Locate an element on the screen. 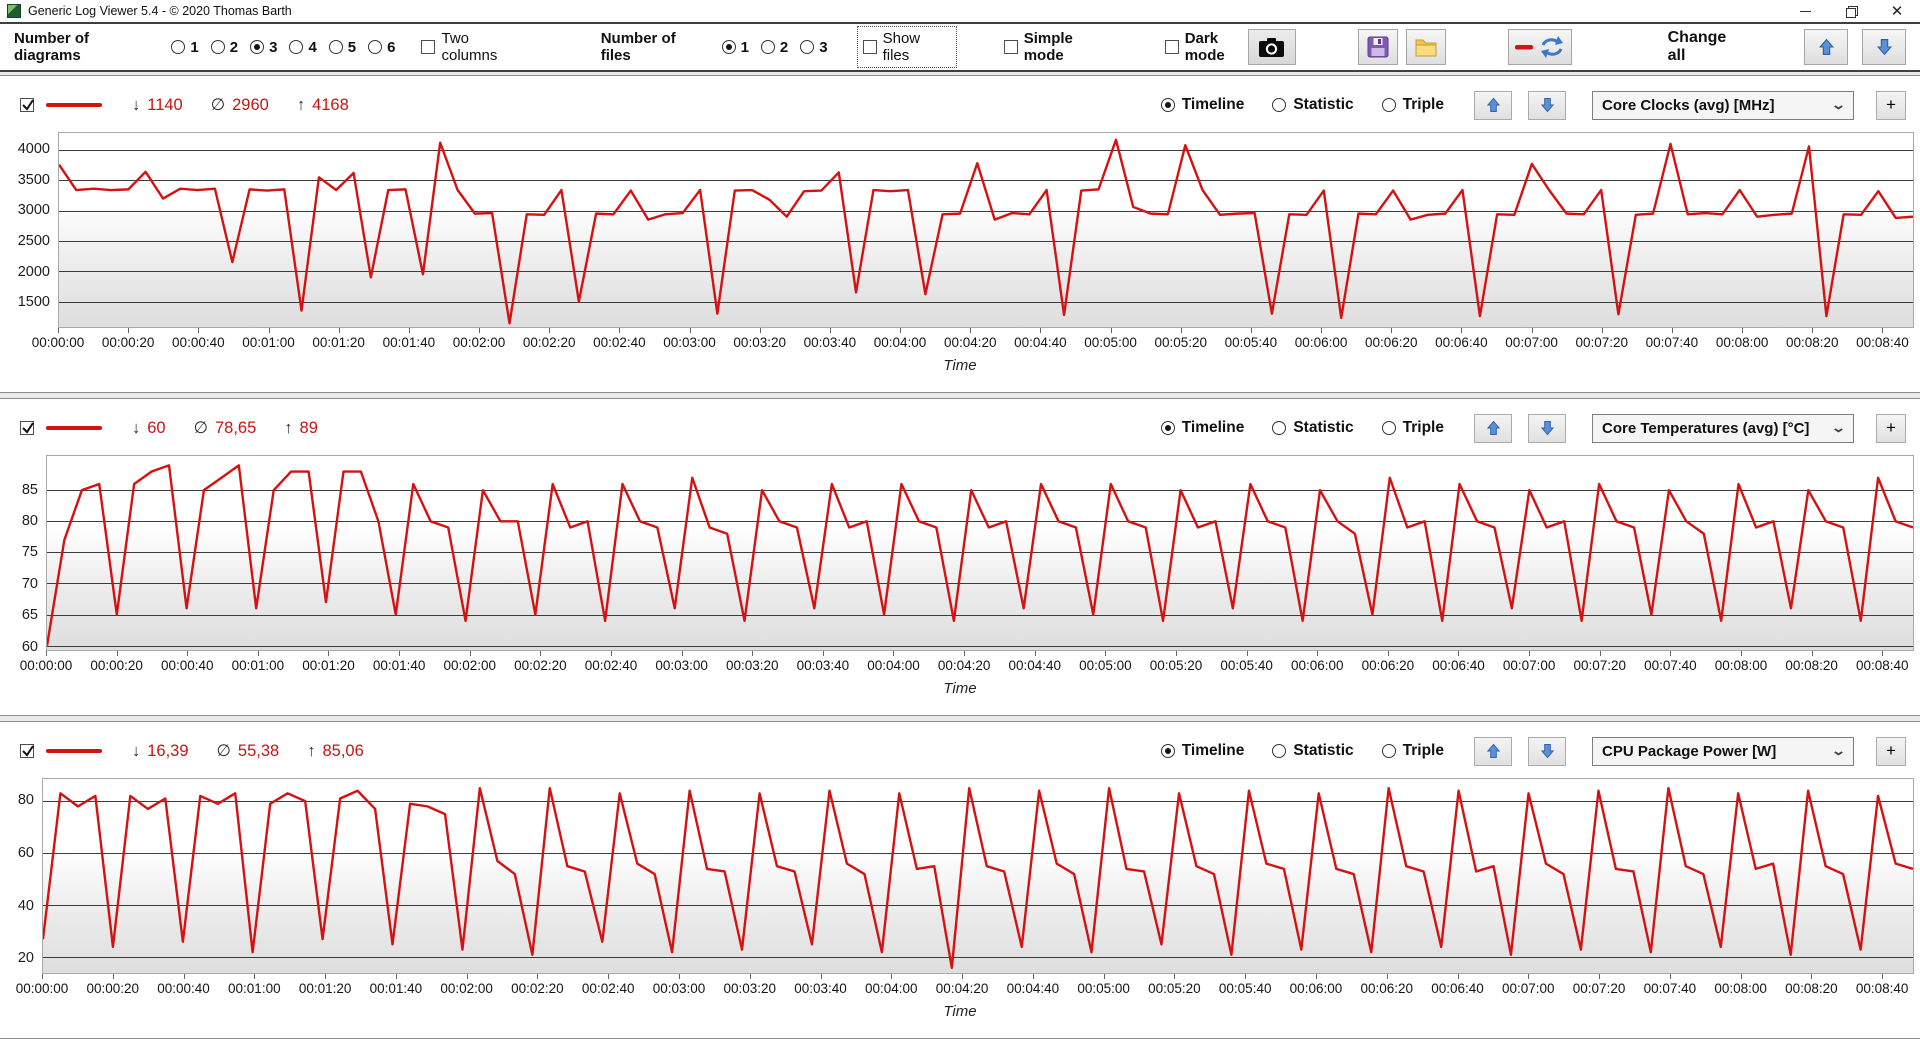 The image size is (1920, 1039). change-all-down-button is located at coordinates (1884, 47).